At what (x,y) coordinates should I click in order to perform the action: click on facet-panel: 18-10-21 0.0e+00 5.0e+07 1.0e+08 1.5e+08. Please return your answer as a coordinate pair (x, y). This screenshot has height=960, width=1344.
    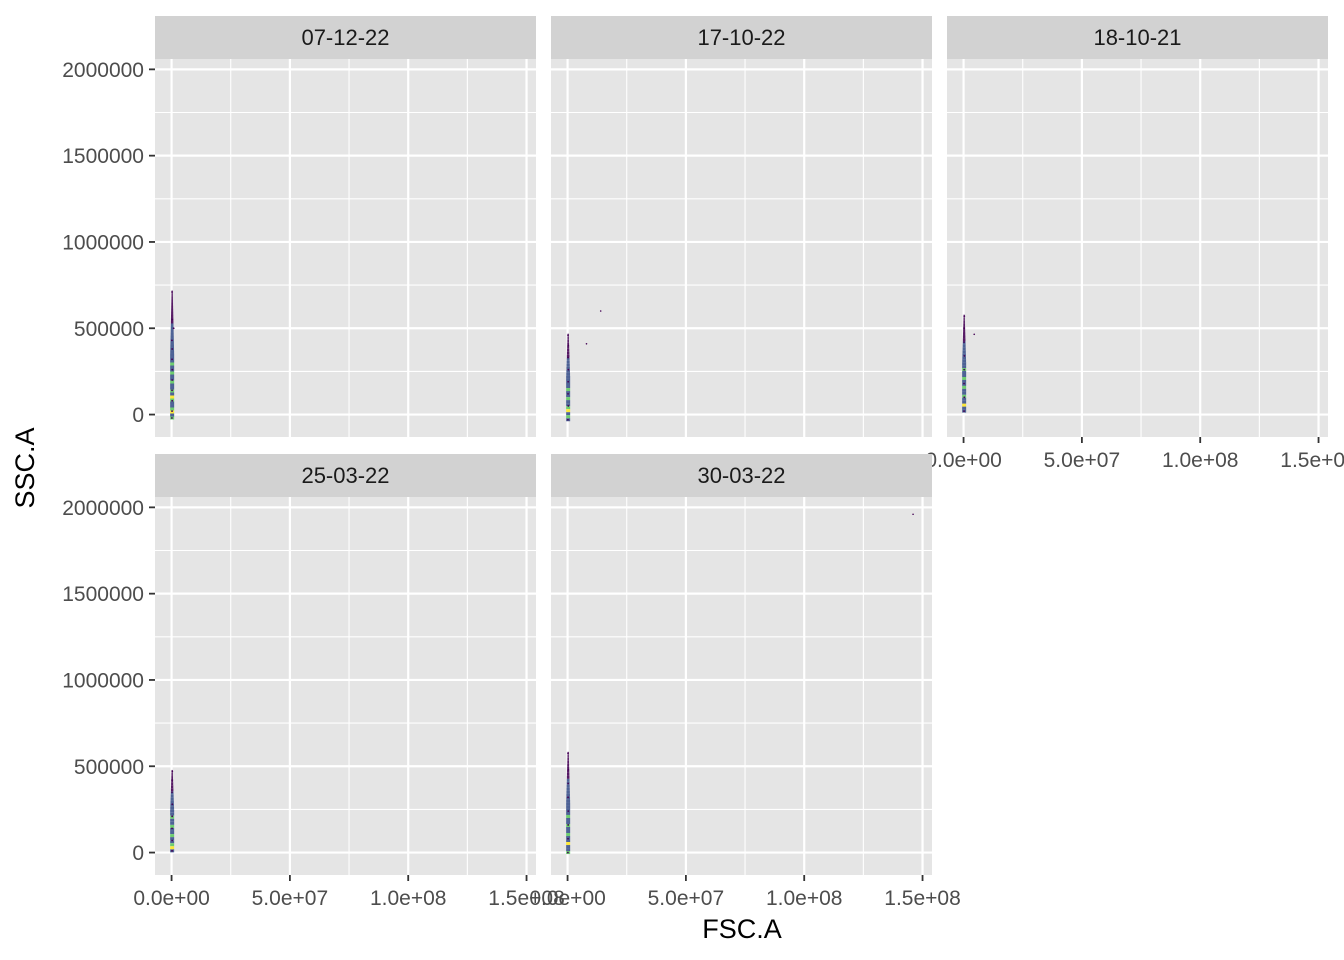
    Looking at the image, I should click on (1134, 244).